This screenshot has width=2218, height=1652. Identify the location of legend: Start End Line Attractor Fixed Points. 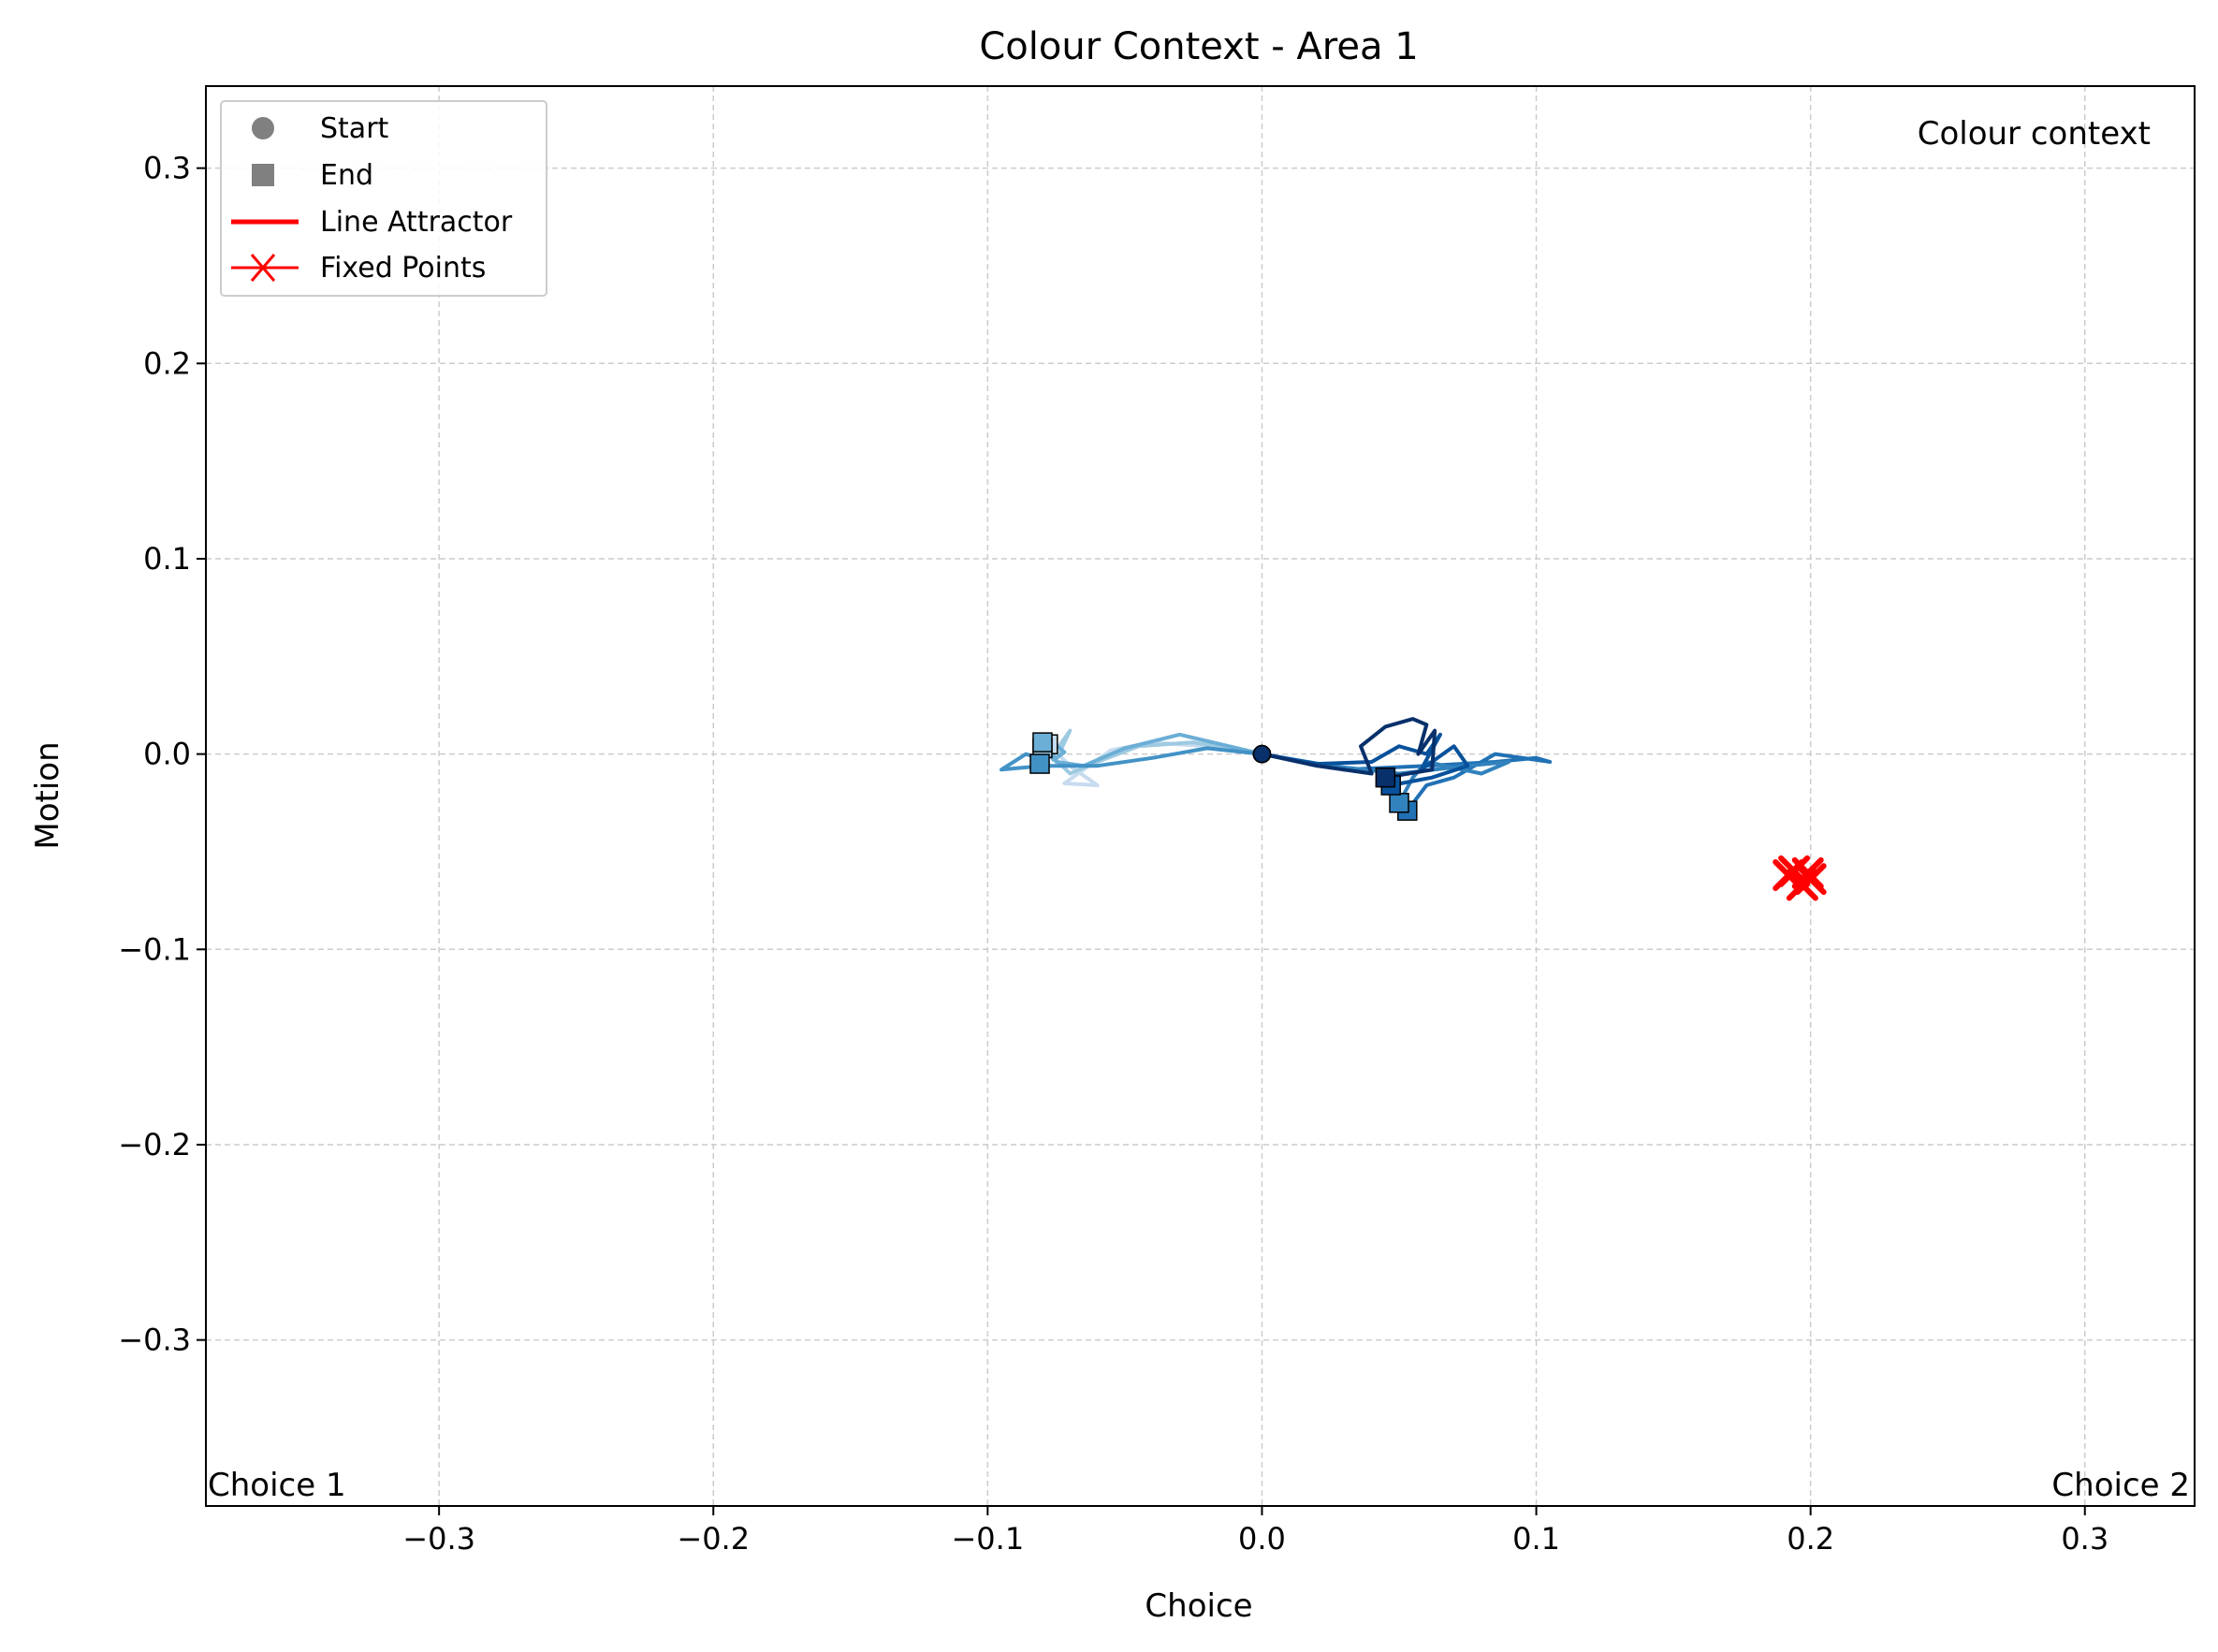
(384, 199).